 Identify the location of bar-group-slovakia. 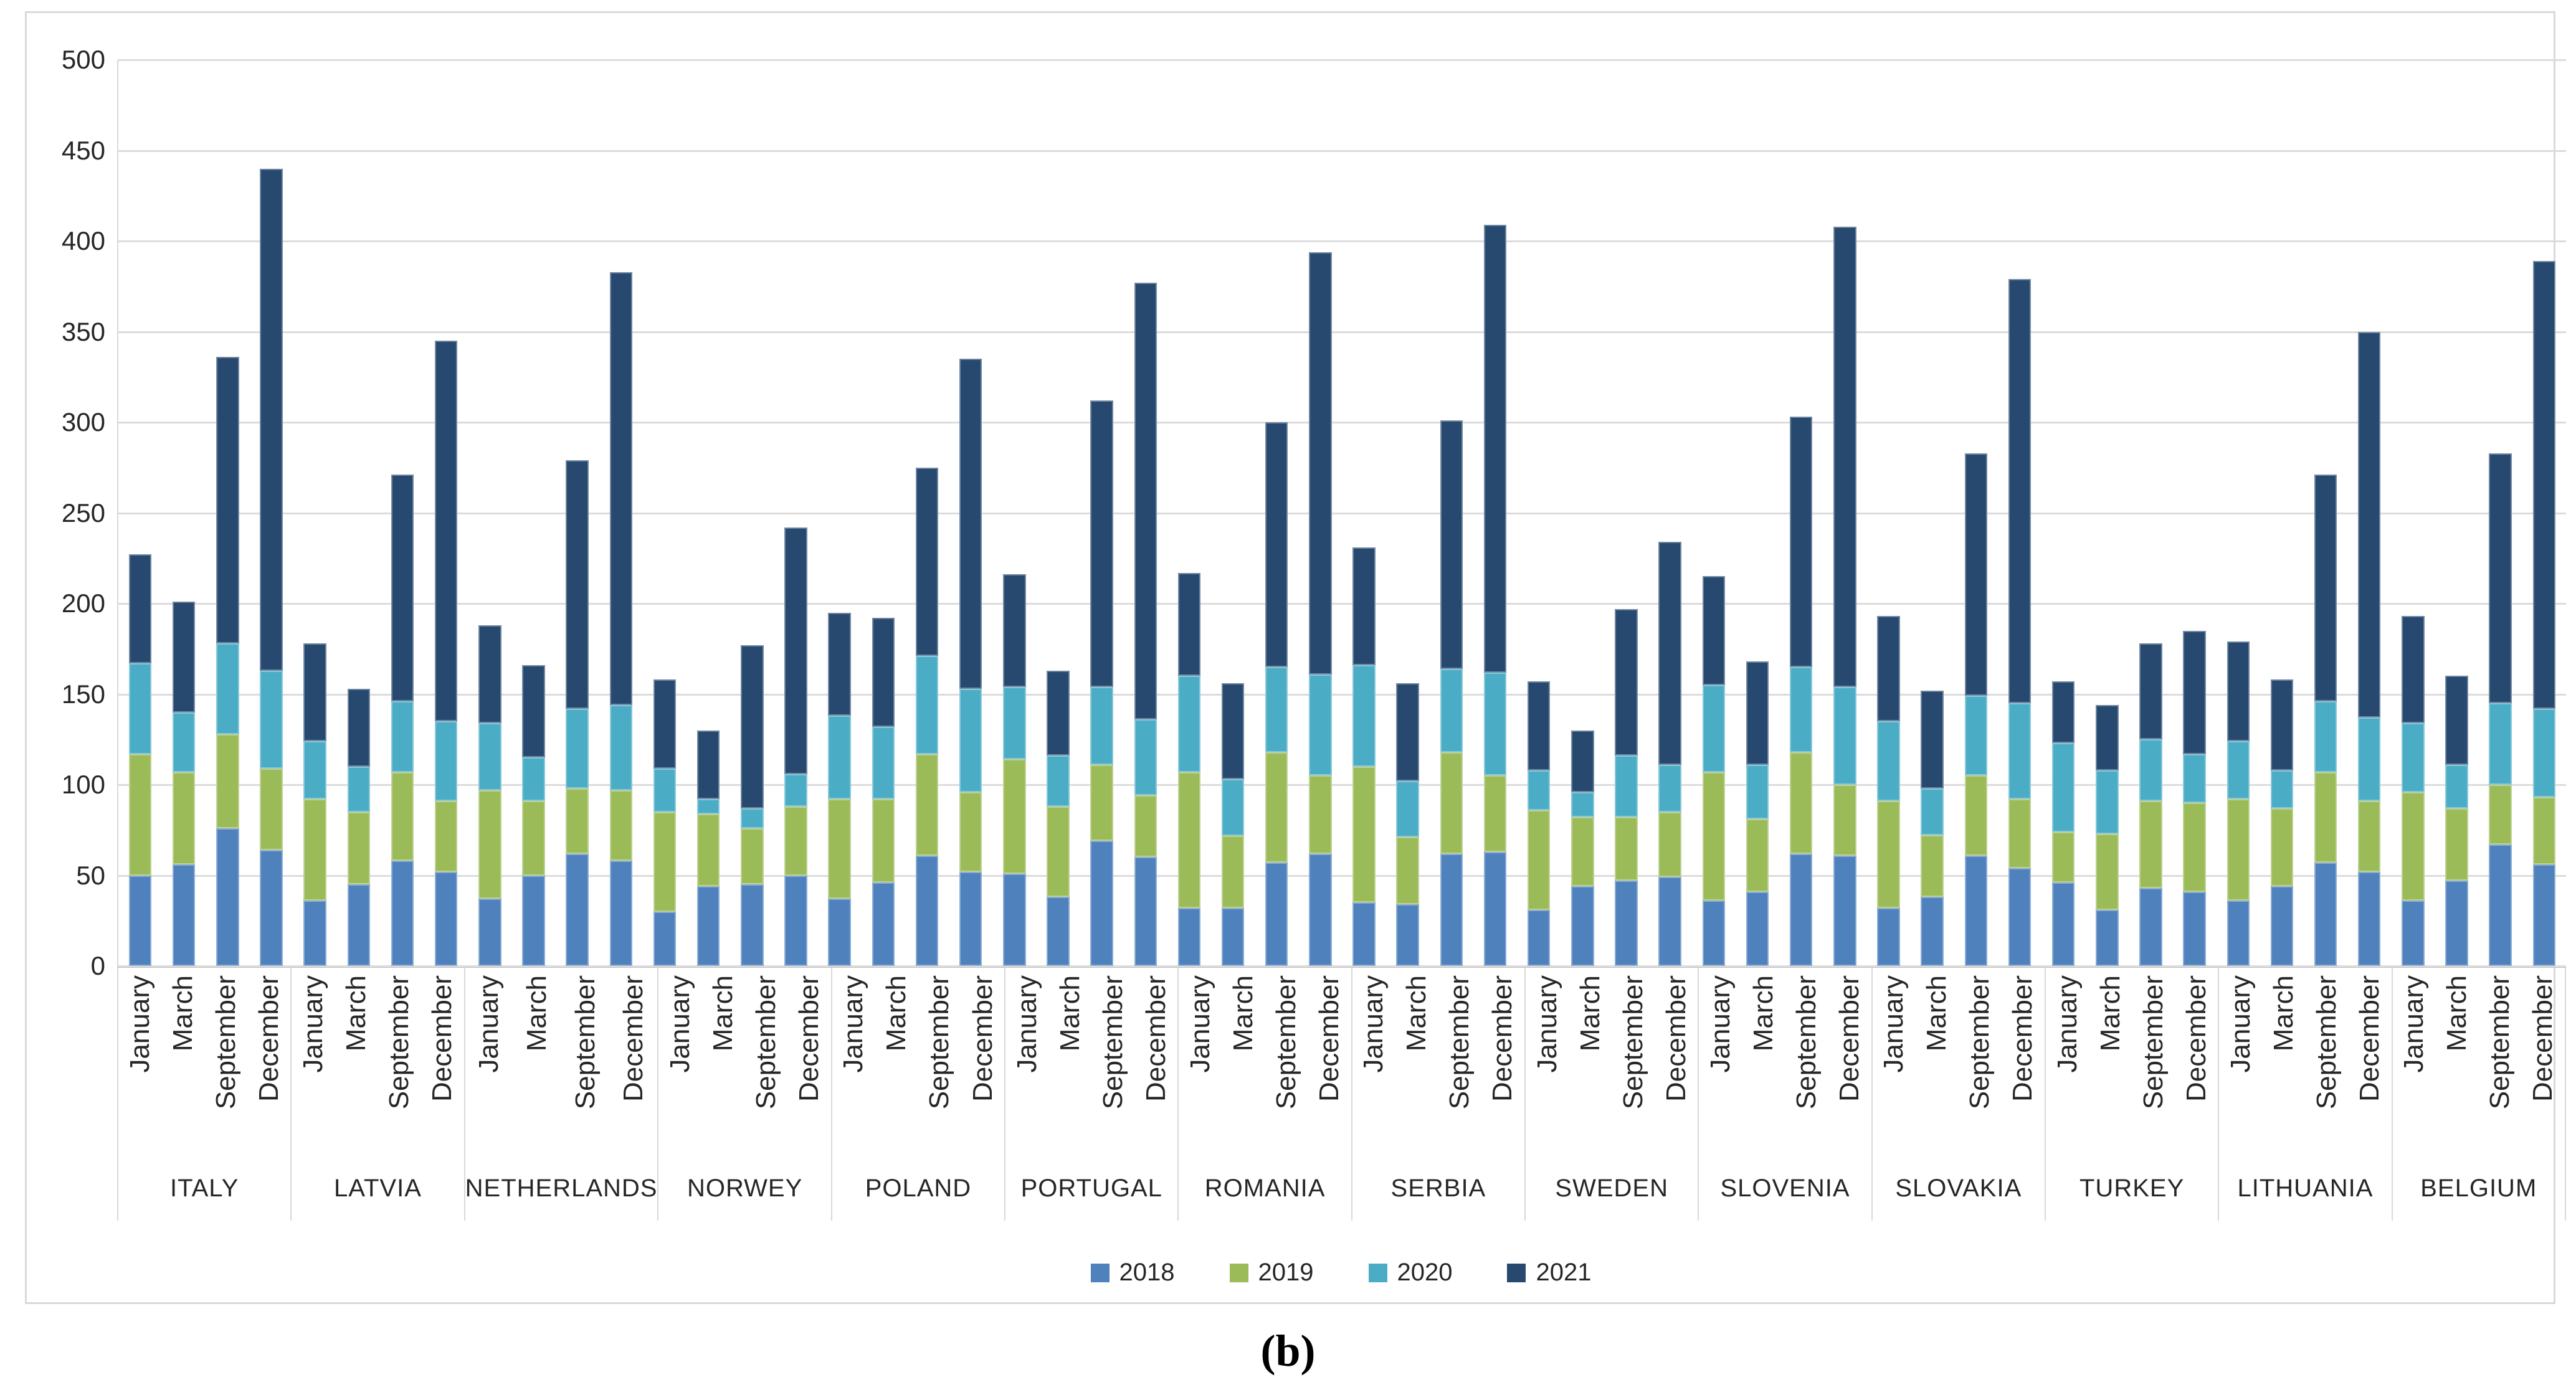
(1953, 513).